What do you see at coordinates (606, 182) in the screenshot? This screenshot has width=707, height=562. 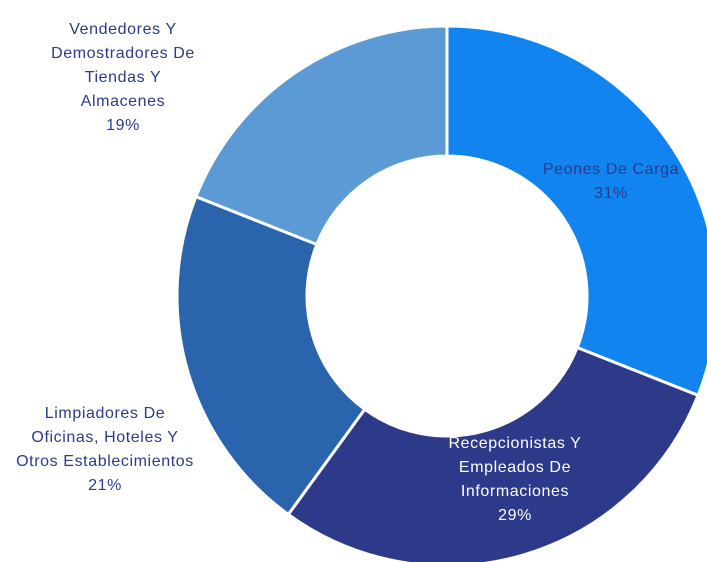 I see `slice-label: Peones De Carga 31%` at bounding box center [606, 182].